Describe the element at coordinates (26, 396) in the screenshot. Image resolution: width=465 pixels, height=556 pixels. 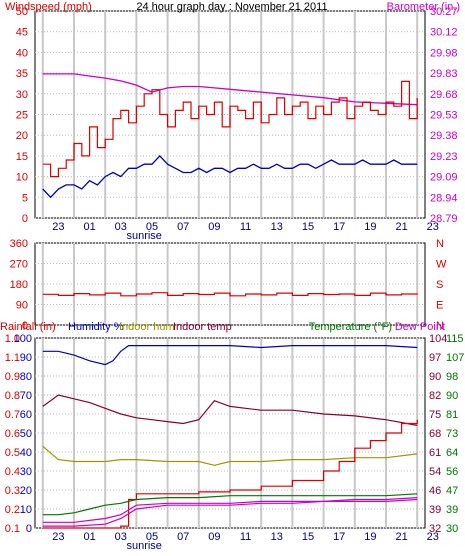
I see `hum-y-tick: 70` at that location.